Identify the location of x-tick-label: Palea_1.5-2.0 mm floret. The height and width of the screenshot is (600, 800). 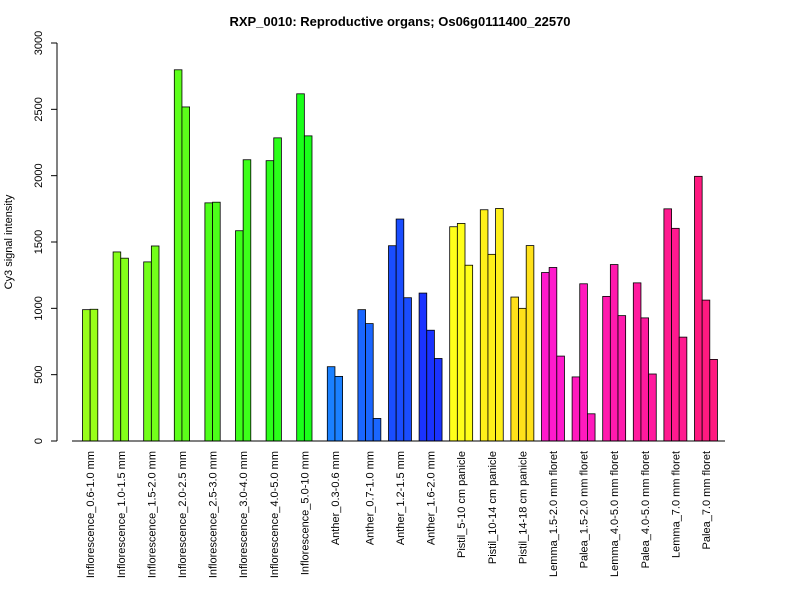
(585, 509).